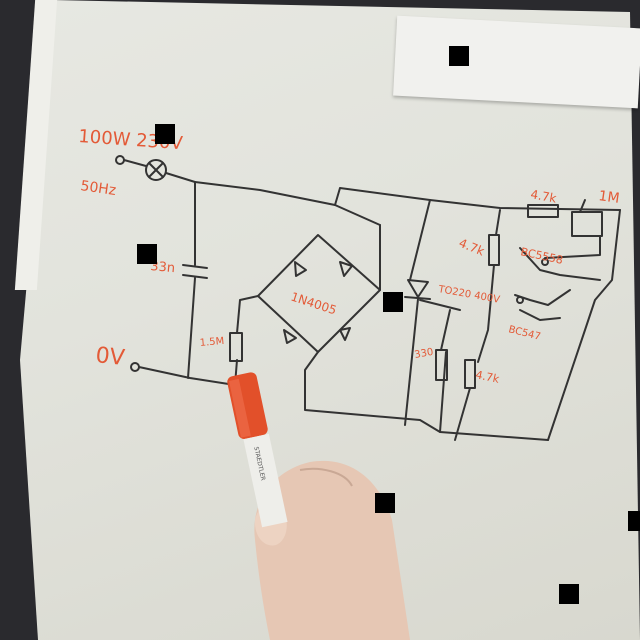  What do you see at coordinates (424, 354) in the screenshot?
I see `r-small-label: 330` at bounding box center [424, 354].